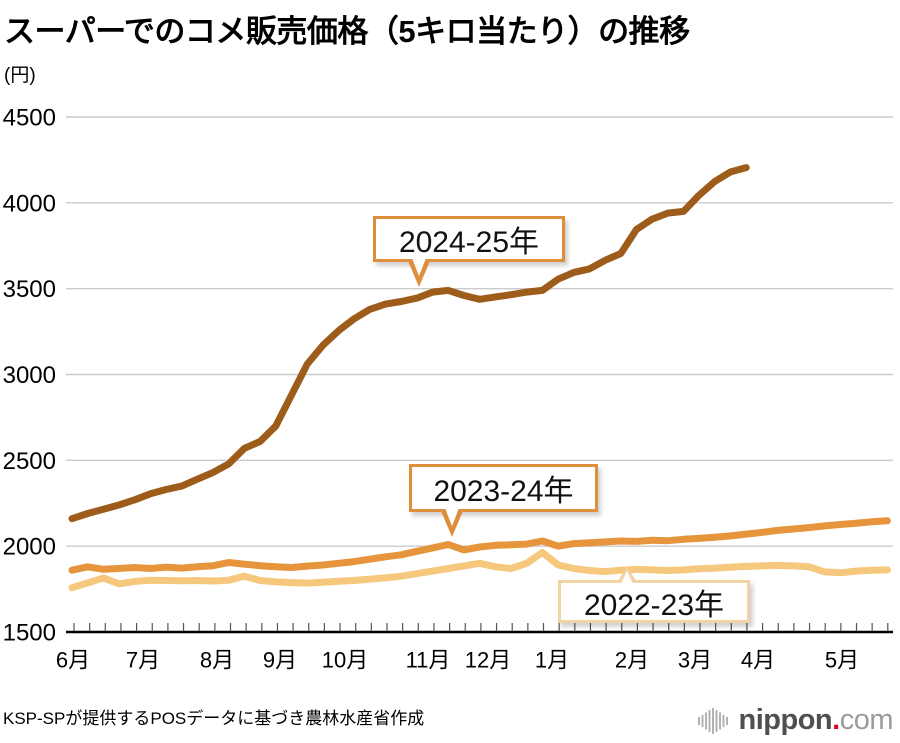 This screenshot has height=743, width=900. I want to click on x-axis-label: 2月, so click(632, 660).